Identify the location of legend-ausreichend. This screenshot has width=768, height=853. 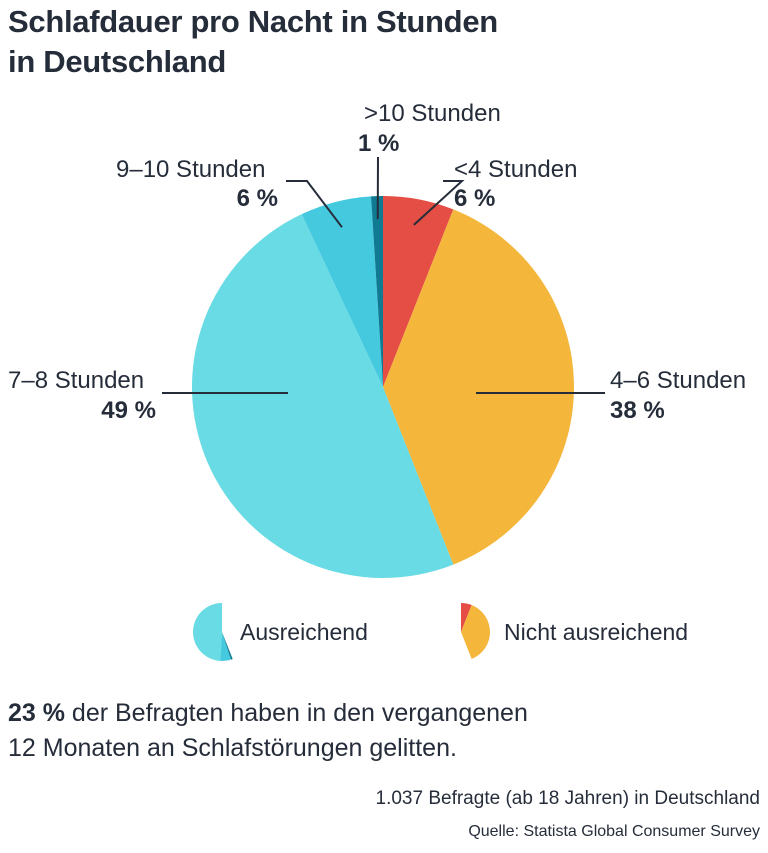
(213, 632).